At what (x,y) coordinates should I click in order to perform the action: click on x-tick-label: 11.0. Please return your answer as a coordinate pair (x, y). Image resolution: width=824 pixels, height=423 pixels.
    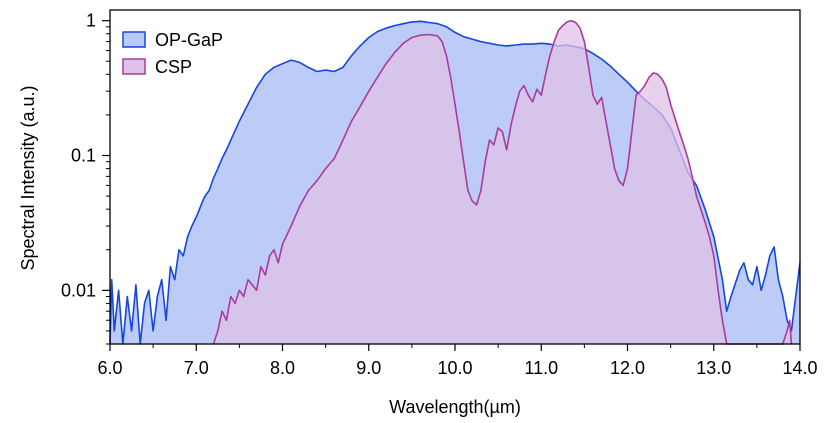
    Looking at the image, I should click on (541, 368).